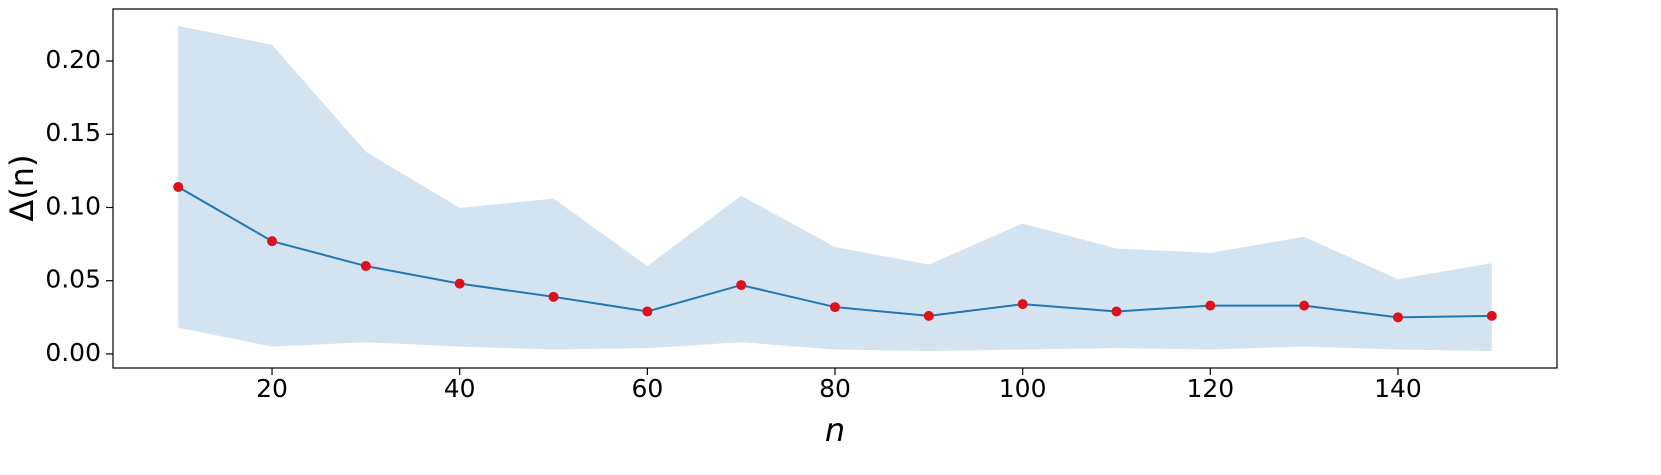 This screenshot has height=475, width=1661. I want to click on x-tick-label: 80, so click(835, 388).